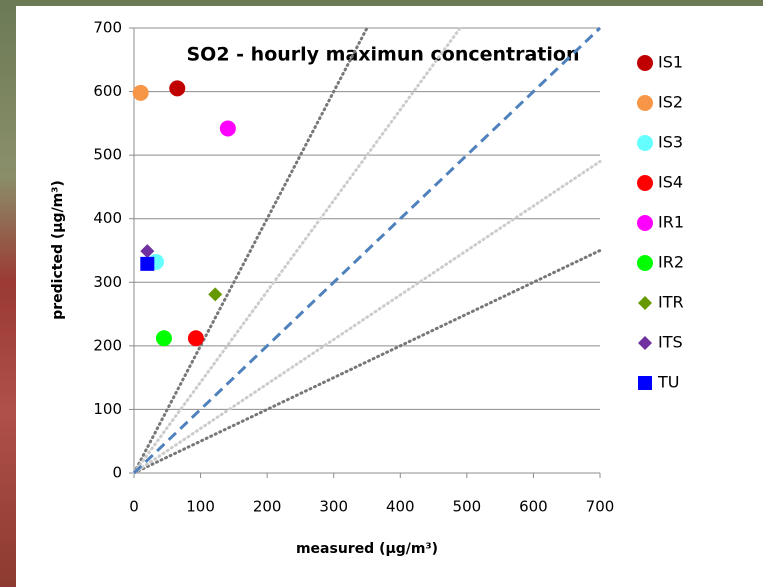 This screenshot has height=587, width=763. What do you see at coordinates (107, 409) in the screenshot?
I see `y-tick-label: 100` at bounding box center [107, 409].